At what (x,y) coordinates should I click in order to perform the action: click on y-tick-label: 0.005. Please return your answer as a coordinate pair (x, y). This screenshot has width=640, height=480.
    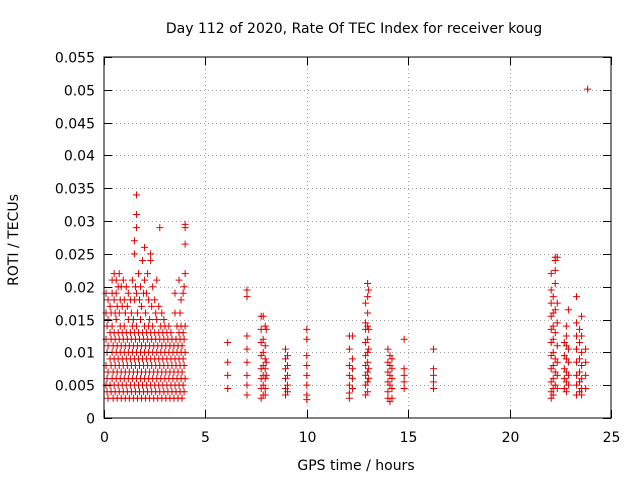
    Looking at the image, I should click on (75, 387).